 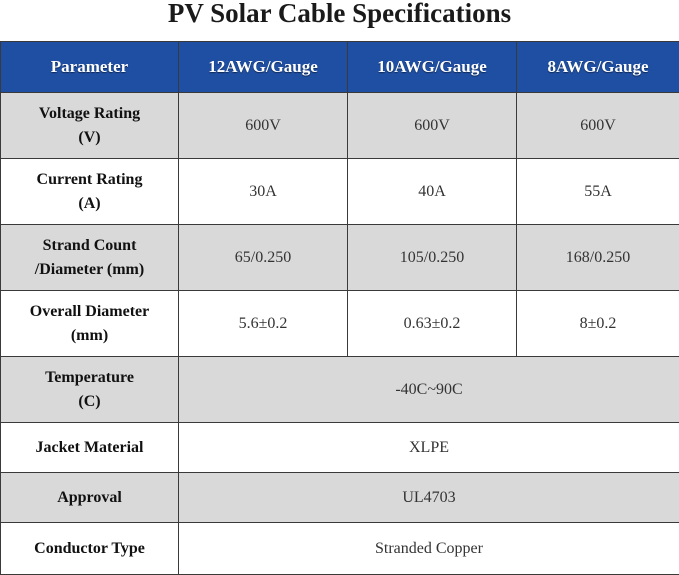 I want to click on cell-merged-value: -40C~90C, so click(x=429, y=390).